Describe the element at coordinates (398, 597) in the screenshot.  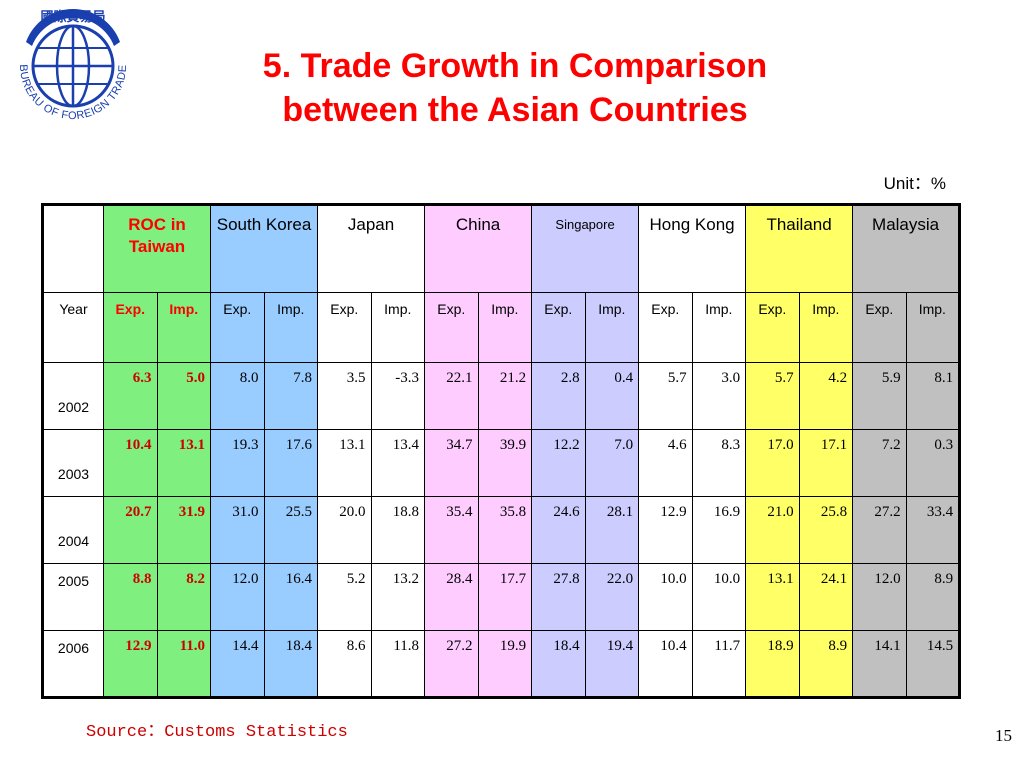
I see `value-cell: 13.2` at that location.